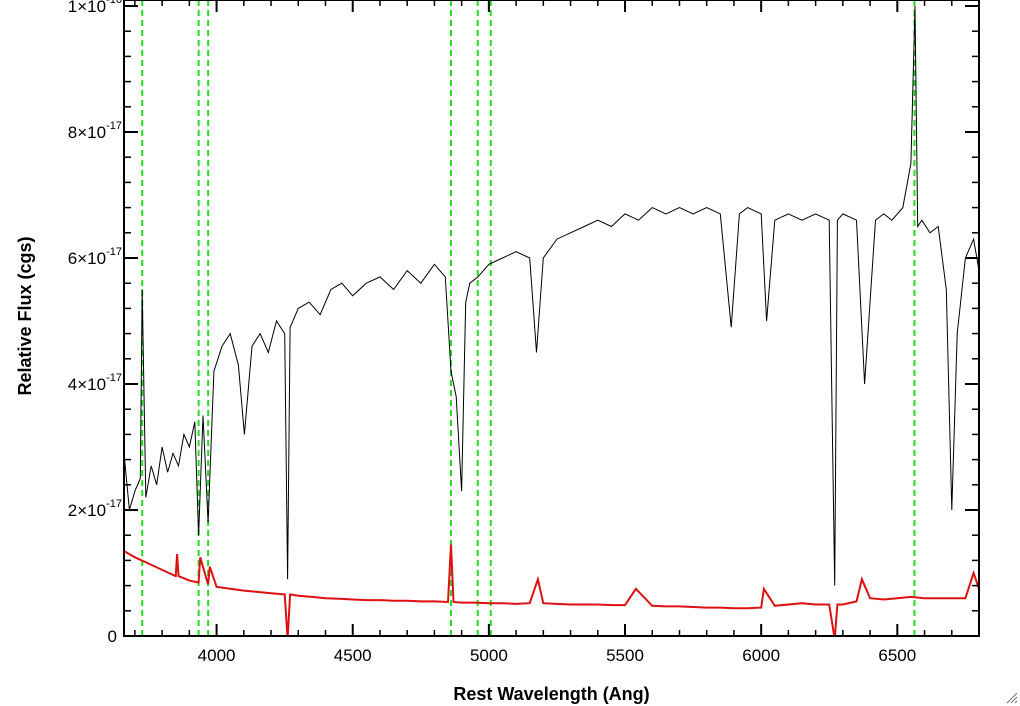 The image size is (1020, 706). Describe the element at coordinates (551, 694) in the screenshot. I see `x-axis-title: Rest Wavelength (Ang)` at that location.